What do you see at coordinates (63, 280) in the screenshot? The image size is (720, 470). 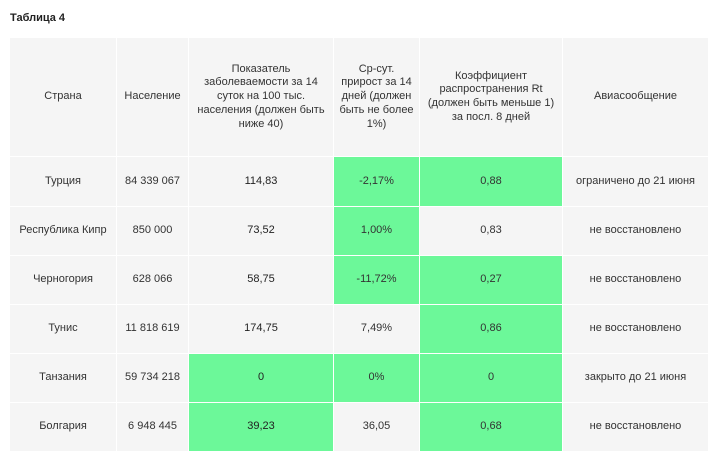 I see `cell-country: Черногория` at bounding box center [63, 280].